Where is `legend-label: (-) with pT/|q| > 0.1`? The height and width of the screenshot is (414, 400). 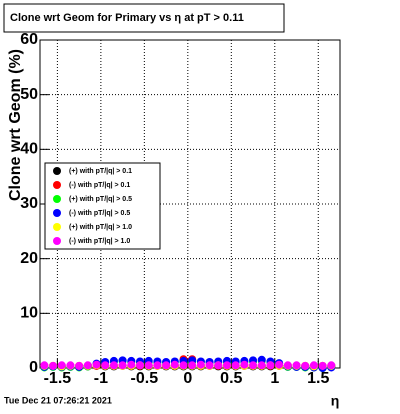
legend-label: (-) with pT/|q| > 0.1 is located at coordinates (99, 185).